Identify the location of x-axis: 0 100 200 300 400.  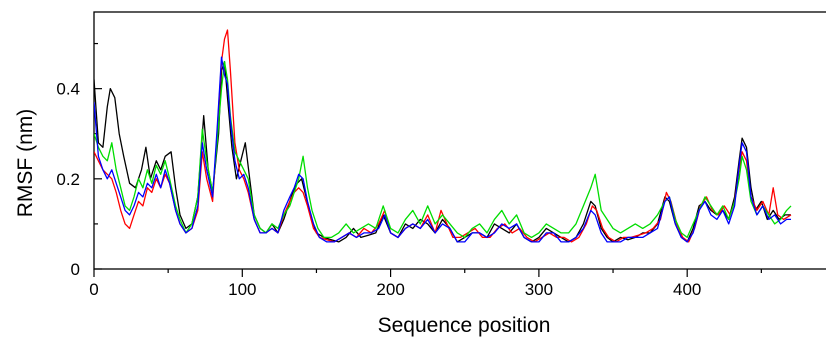
(425, 284).